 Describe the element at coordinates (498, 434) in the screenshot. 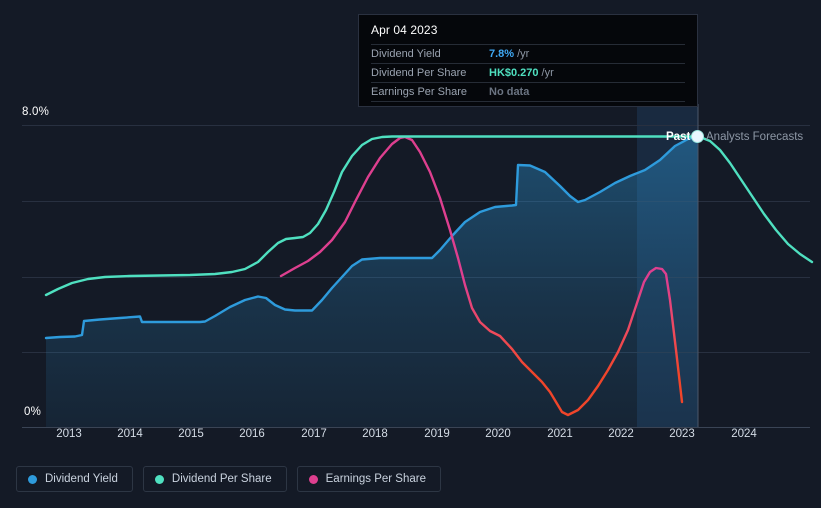

I see `x-axis-label: 2020` at that location.